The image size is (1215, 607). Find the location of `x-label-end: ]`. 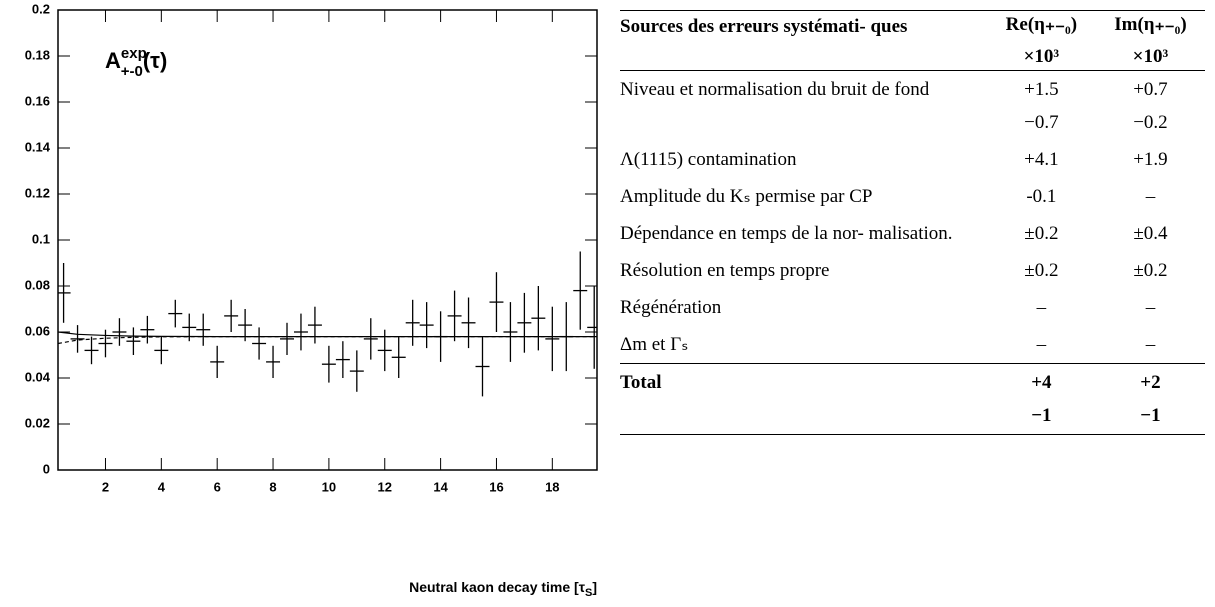

x-label-end: ] is located at coordinates (594, 587).